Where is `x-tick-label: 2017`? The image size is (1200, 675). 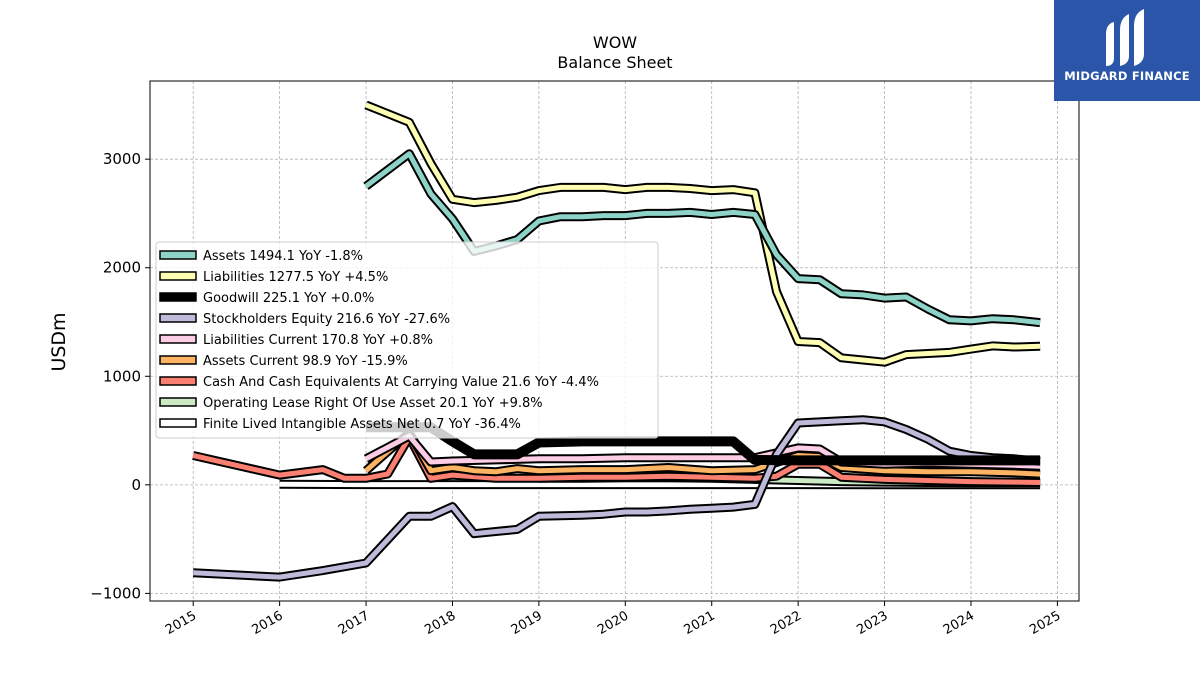 x-tick-label: 2017 is located at coordinates (354, 623).